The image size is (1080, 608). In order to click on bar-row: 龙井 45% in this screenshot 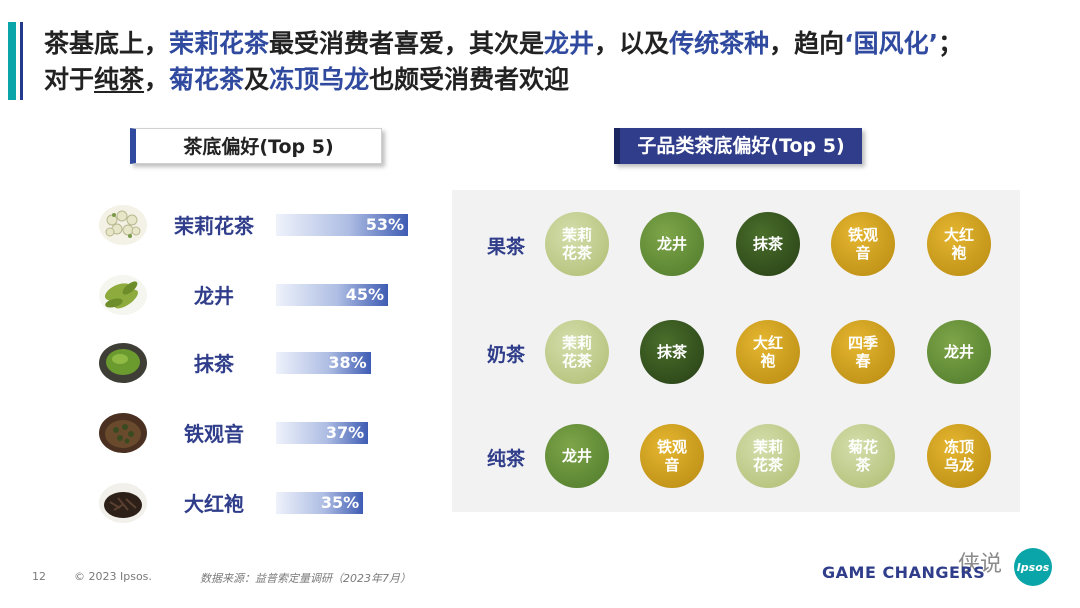, I will do `click(268, 296)`.